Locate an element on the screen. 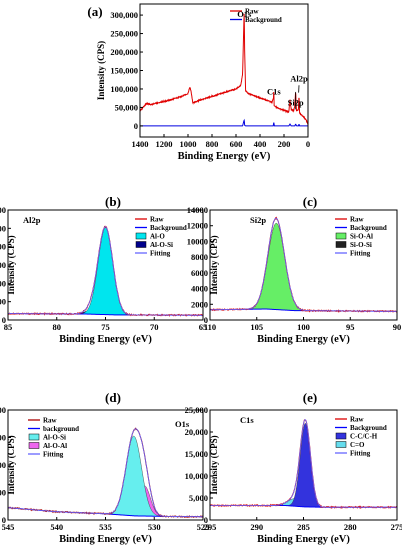  y-tick-label: 12,000 is located at coordinates (3, 210).